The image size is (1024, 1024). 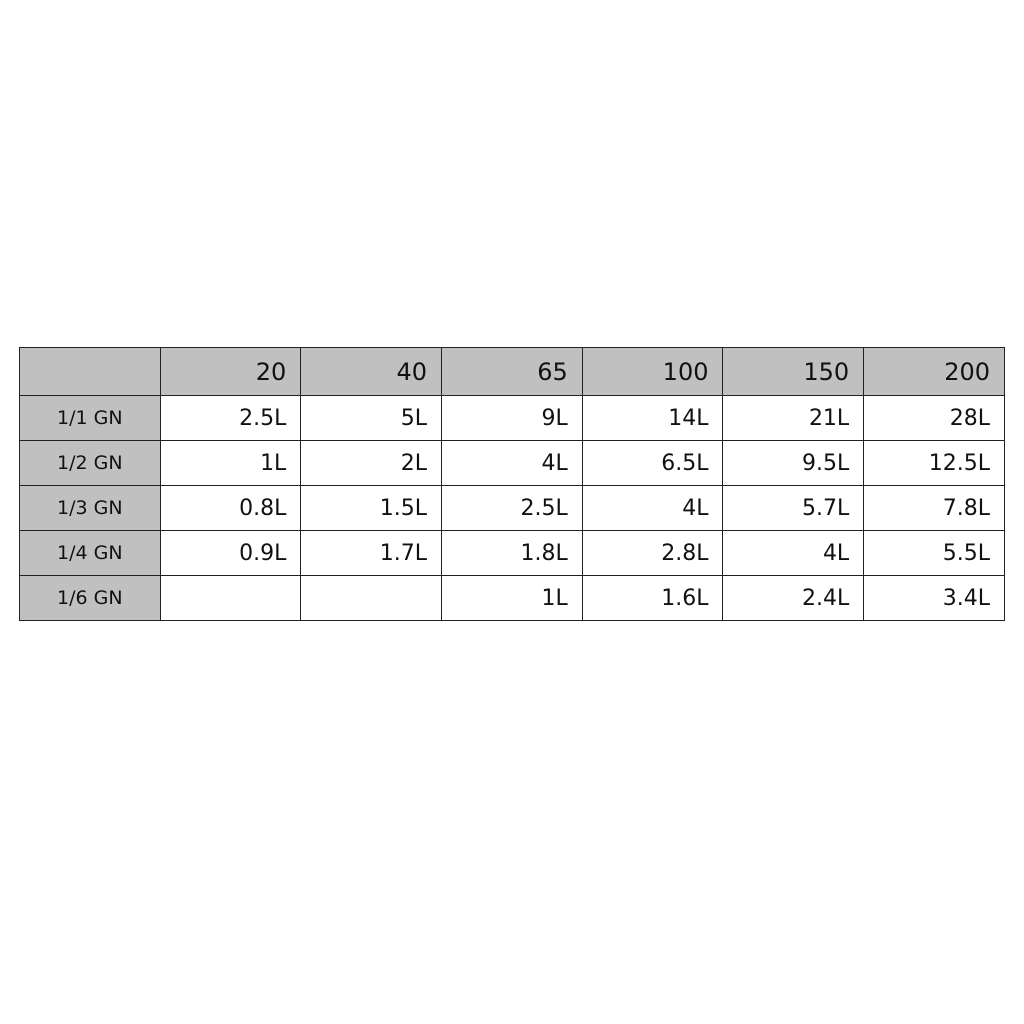 I want to click on table-cell: 9L, so click(x=512, y=418).